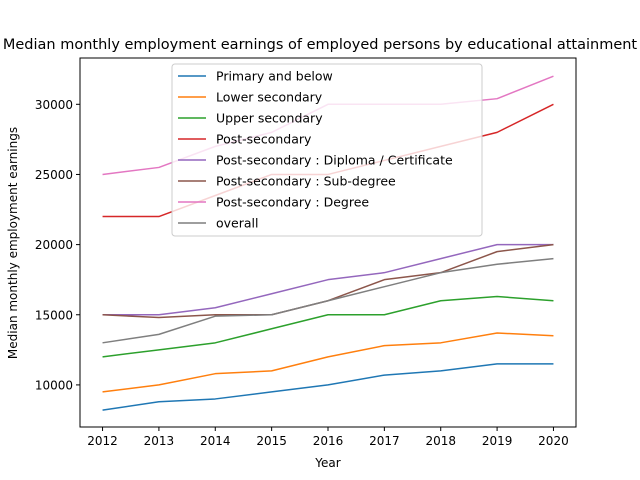 Image resolution: width=640 pixels, height=480 pixels. What do you see at coordinates (306, 181) in the screenshot?
I see `legend-label: Post-secondary : Sub-degree` at bounding box center [306, 181].